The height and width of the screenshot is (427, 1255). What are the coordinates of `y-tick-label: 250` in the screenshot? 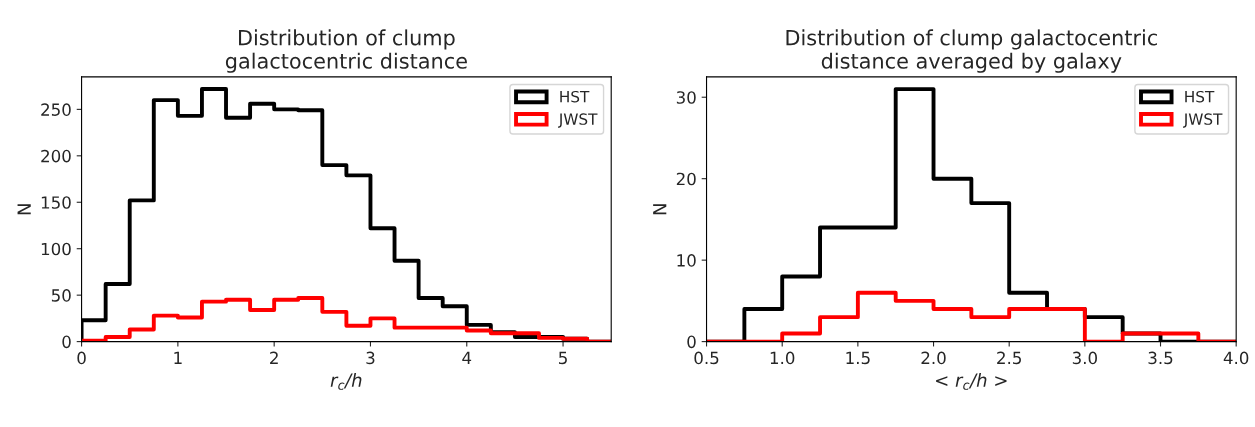 It's located at (56, 109).